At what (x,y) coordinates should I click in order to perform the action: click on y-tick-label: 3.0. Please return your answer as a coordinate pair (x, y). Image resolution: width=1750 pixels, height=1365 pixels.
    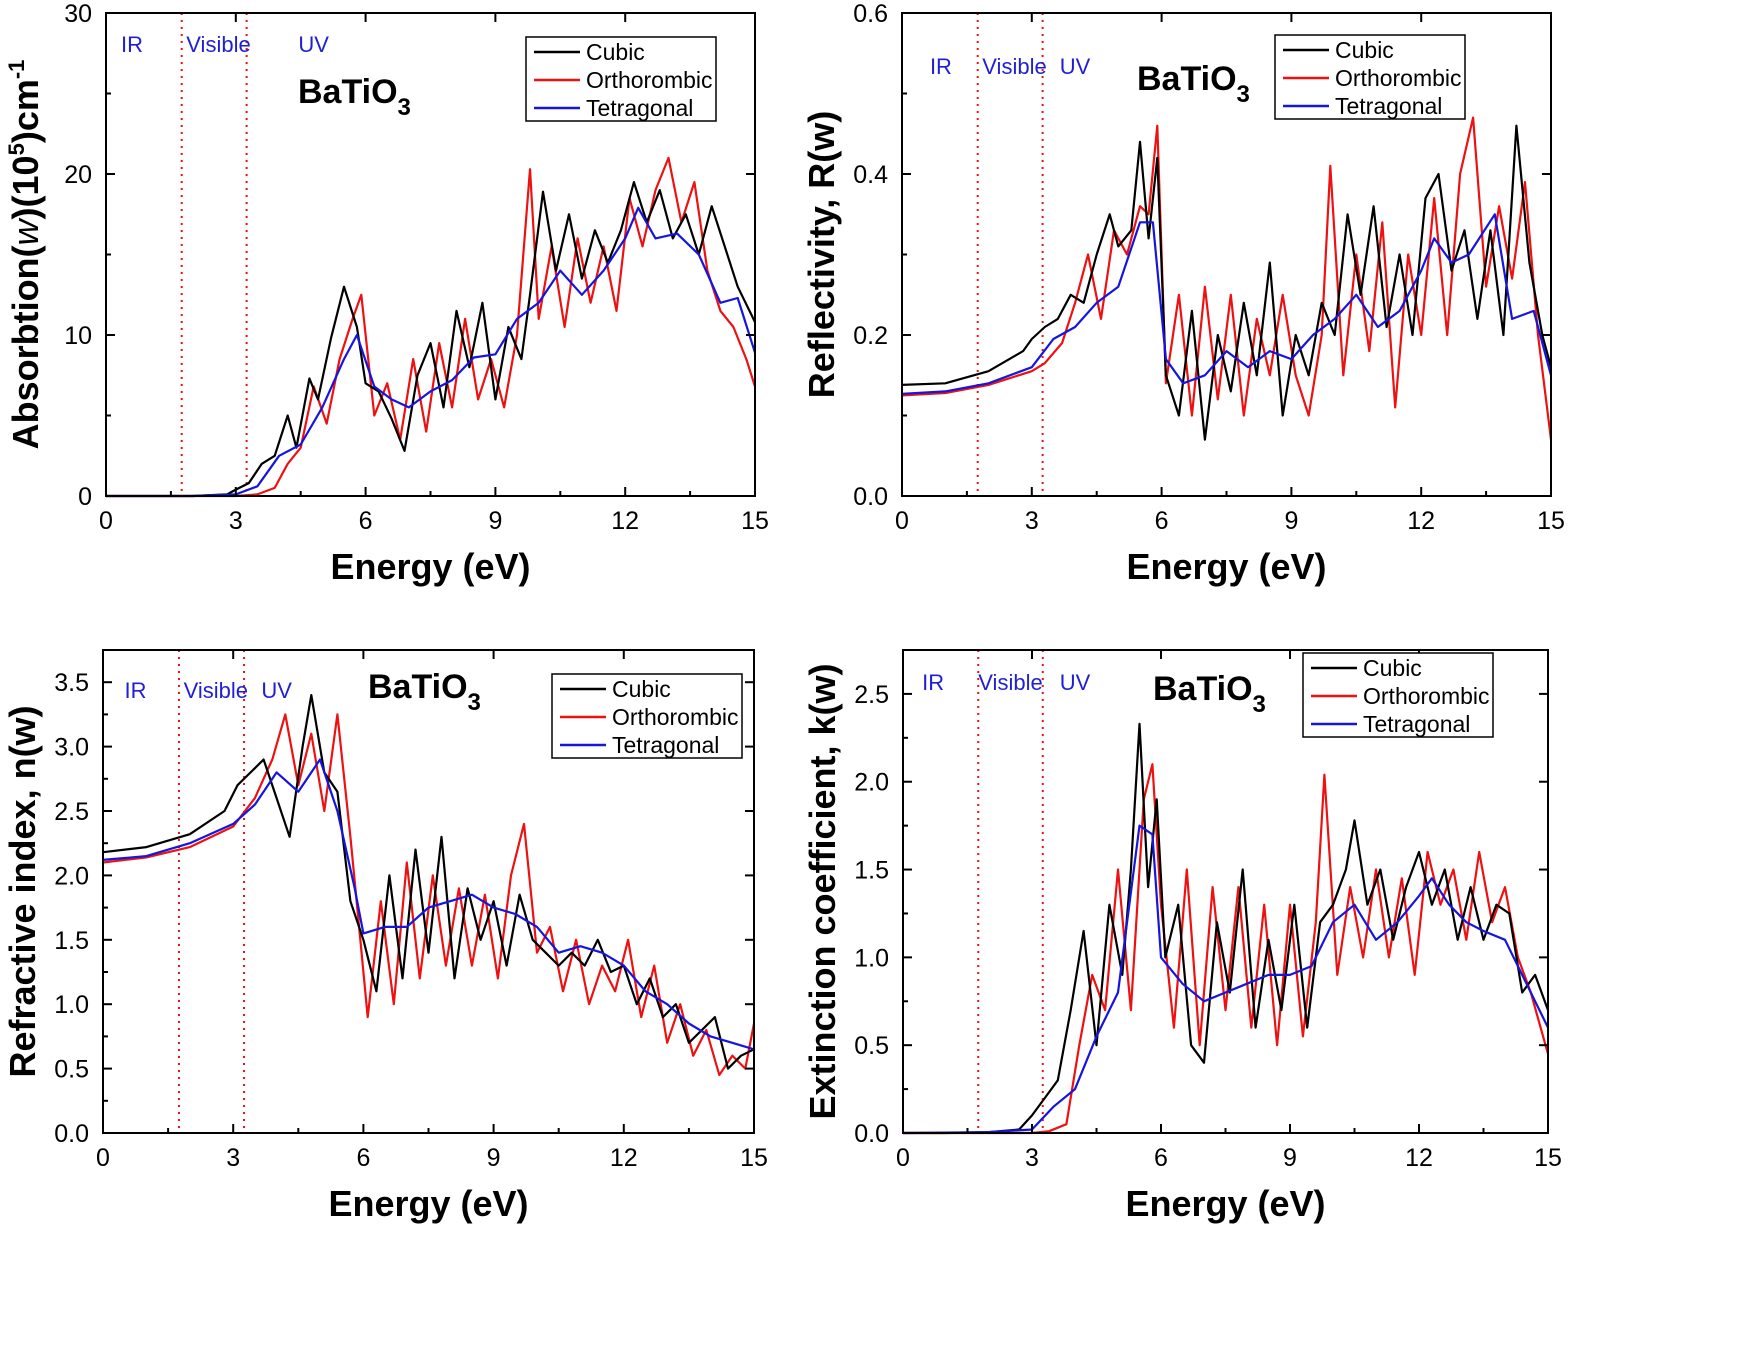
    Looking at the image, I should click on (71, 748).